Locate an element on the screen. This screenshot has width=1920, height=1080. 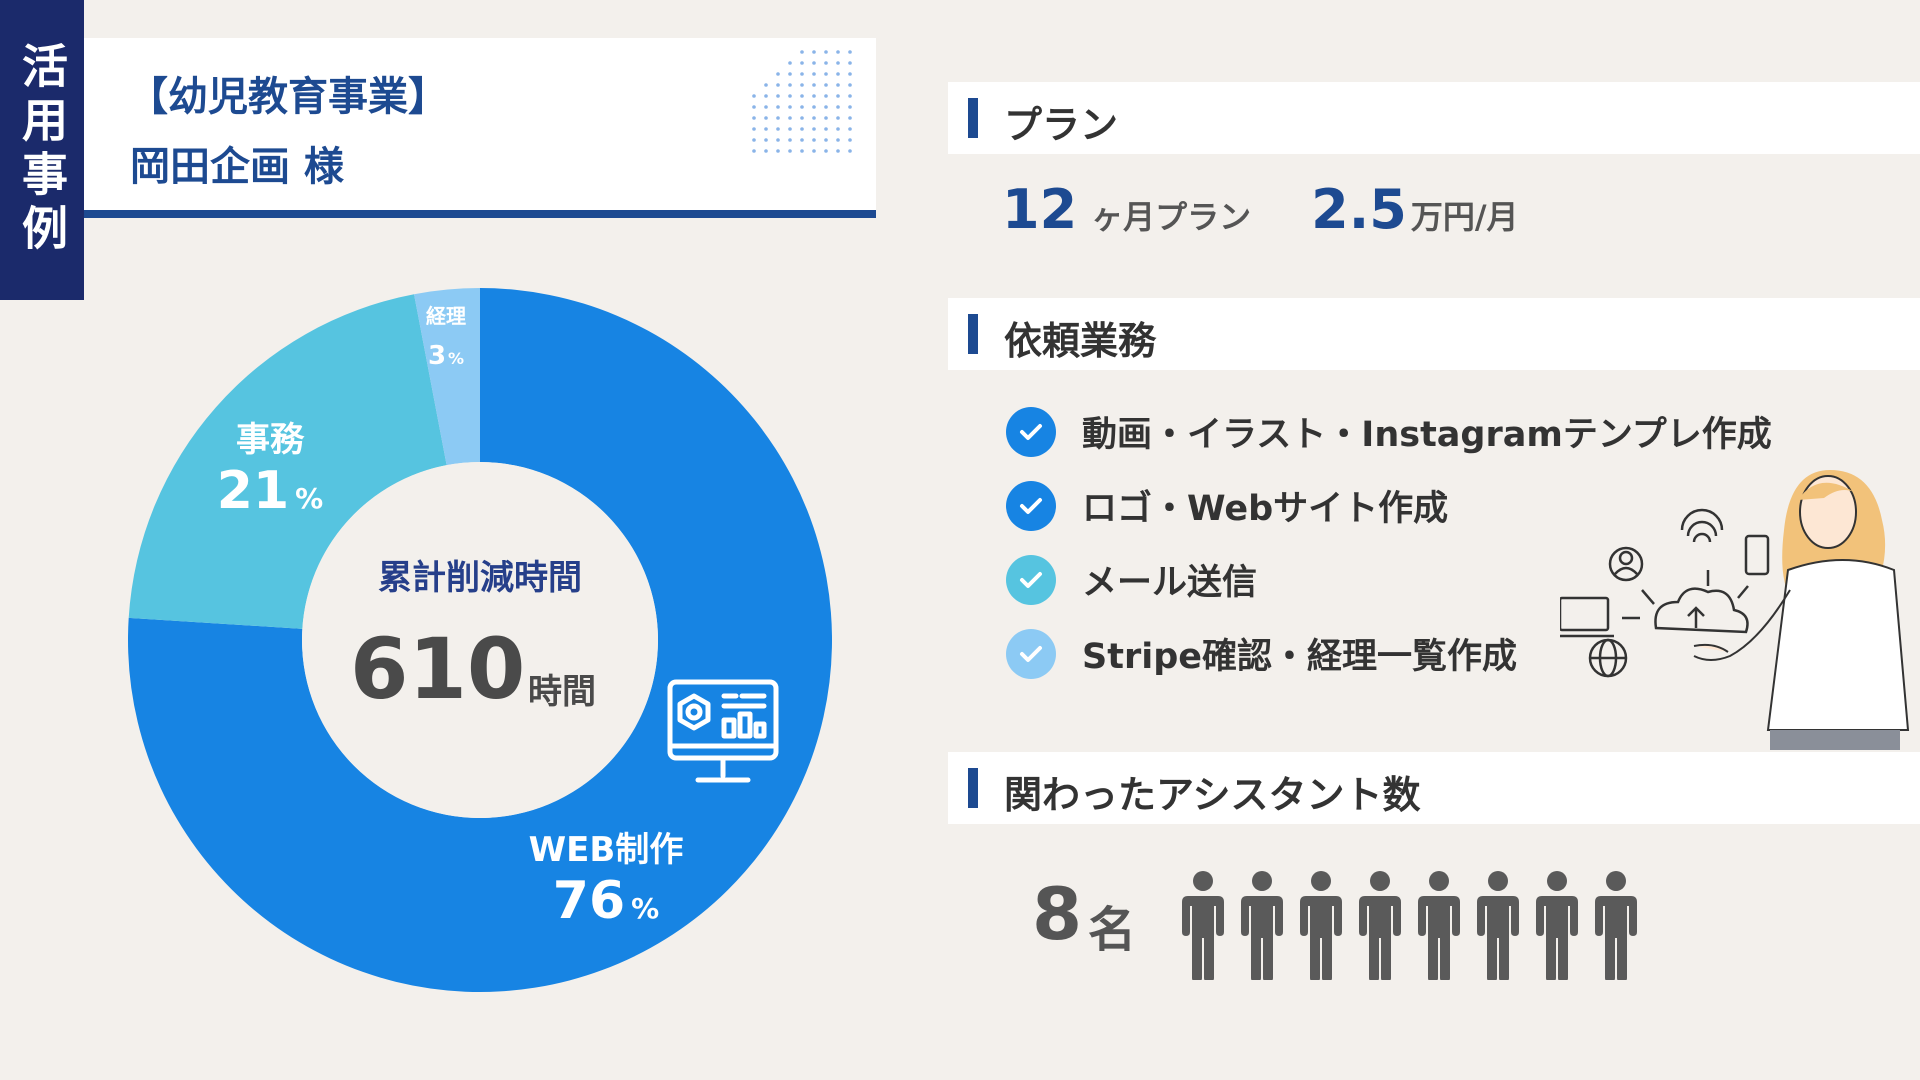
donut-hole is located at coordinates (480, 640).